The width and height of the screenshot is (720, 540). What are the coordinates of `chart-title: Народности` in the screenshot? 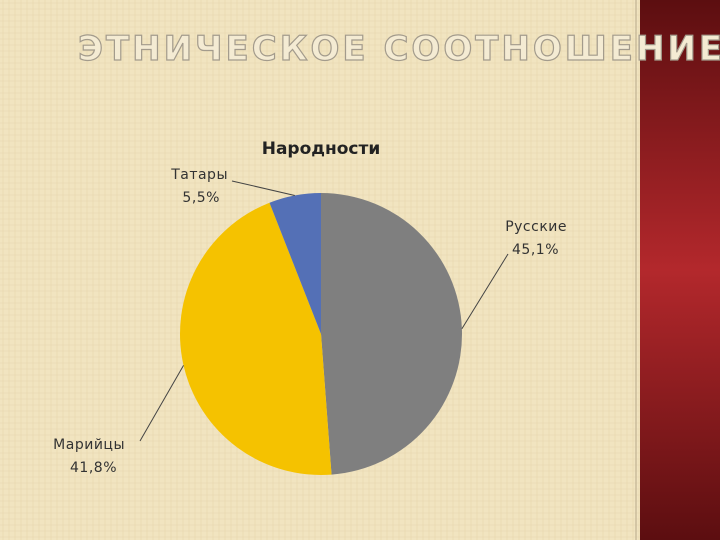 It's located at (321, 149).